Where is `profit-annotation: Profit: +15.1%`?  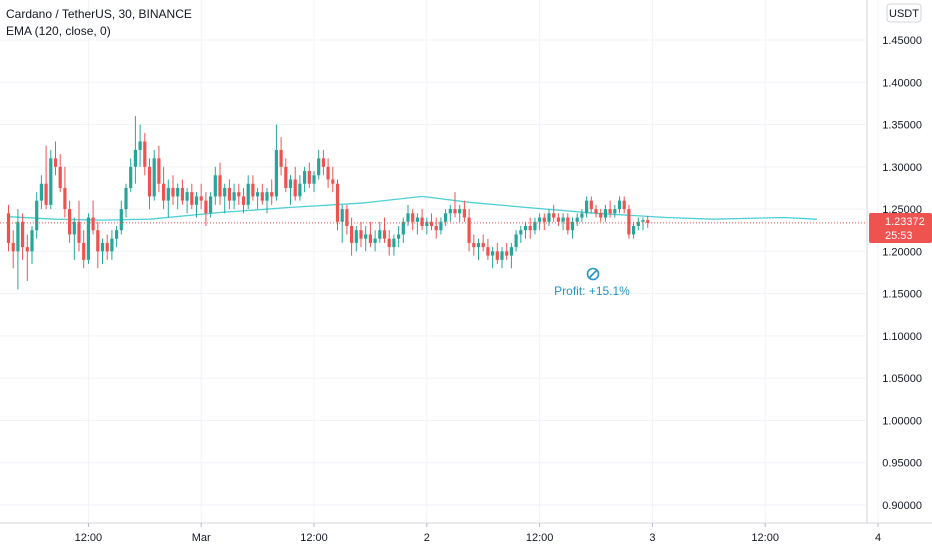
profit-annotation: Profit: +15.1% is located at coordinates (592, 283).